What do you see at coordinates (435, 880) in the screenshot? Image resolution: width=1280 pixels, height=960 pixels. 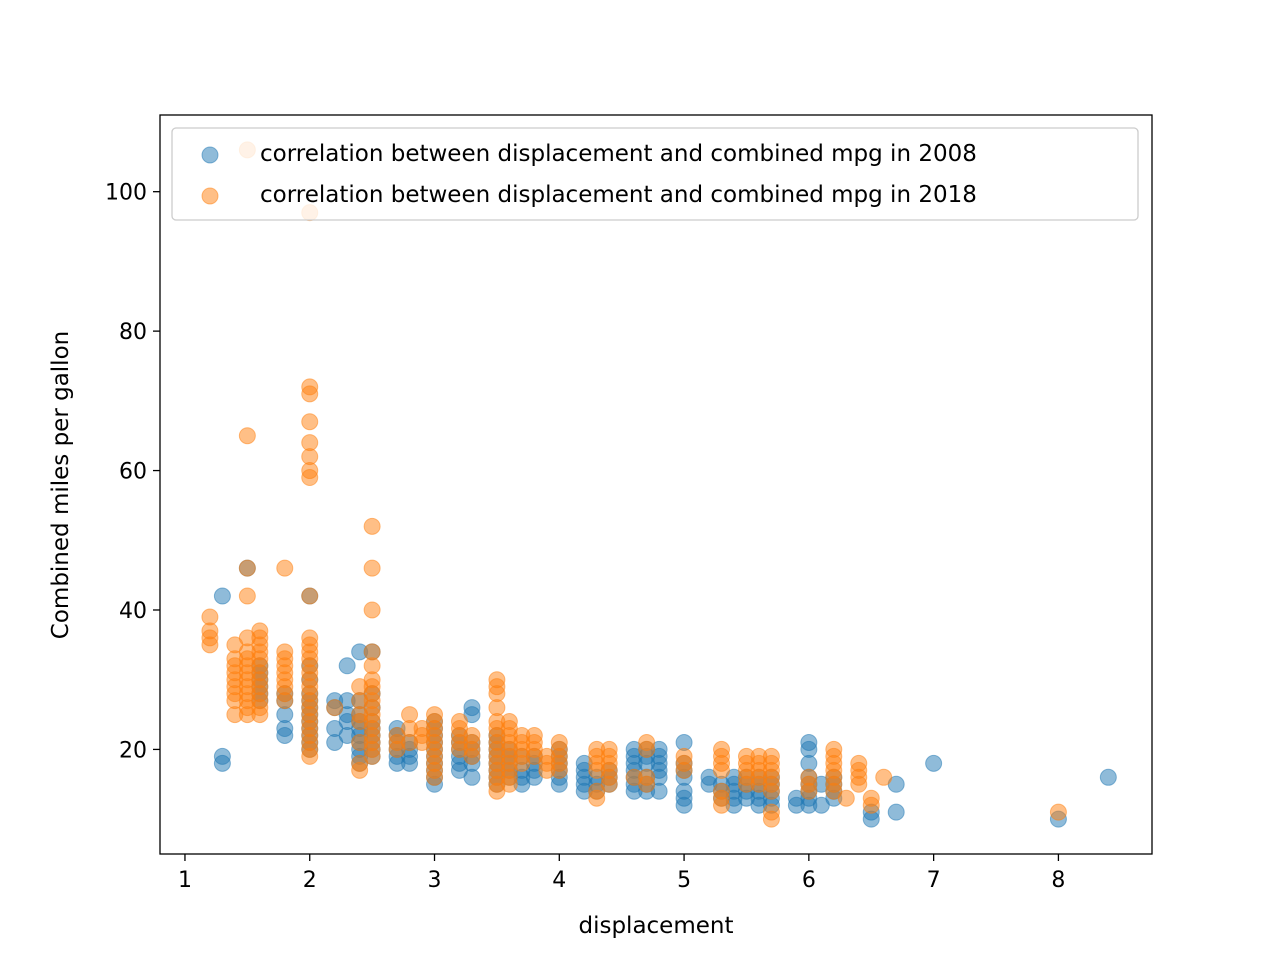 I see `x-tick-label-2: 3` at bounding box center [435, 880].